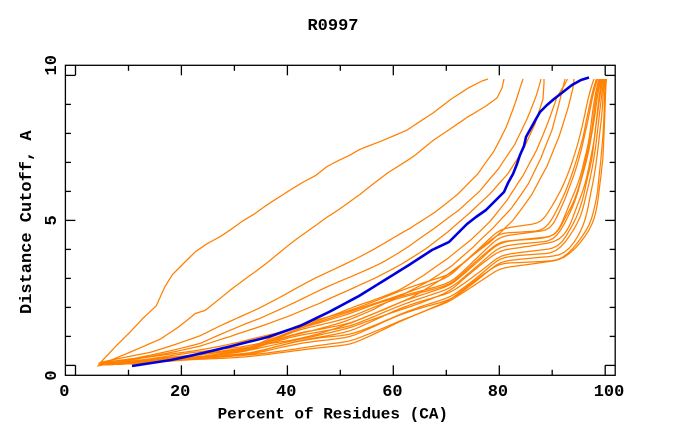 The height and width of the screenshot is (440, 680). I want to click on svg-text: Distance Cutoff, A, so click(27, 222).